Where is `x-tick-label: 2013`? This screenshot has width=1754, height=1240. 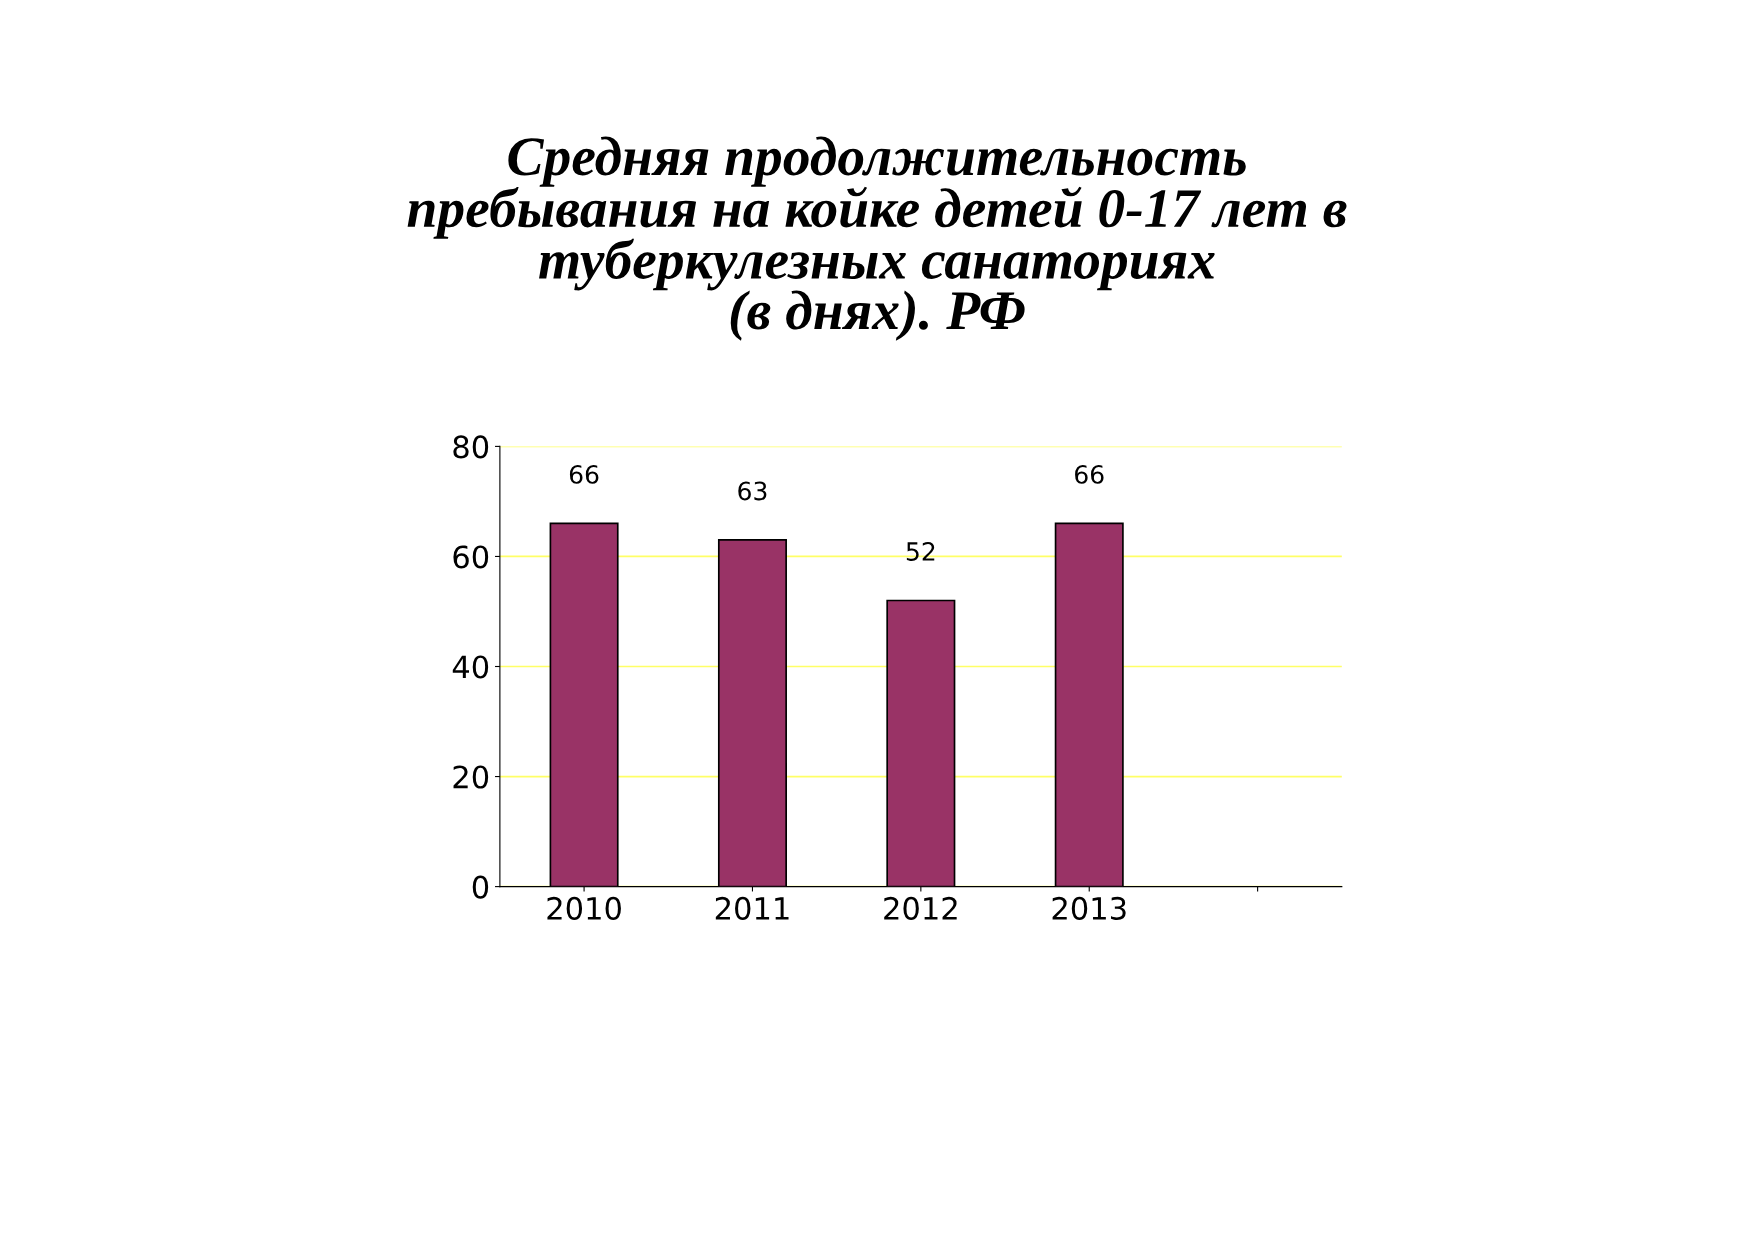
x-tick-label: 2013 is located at coordinates (1089, 908).